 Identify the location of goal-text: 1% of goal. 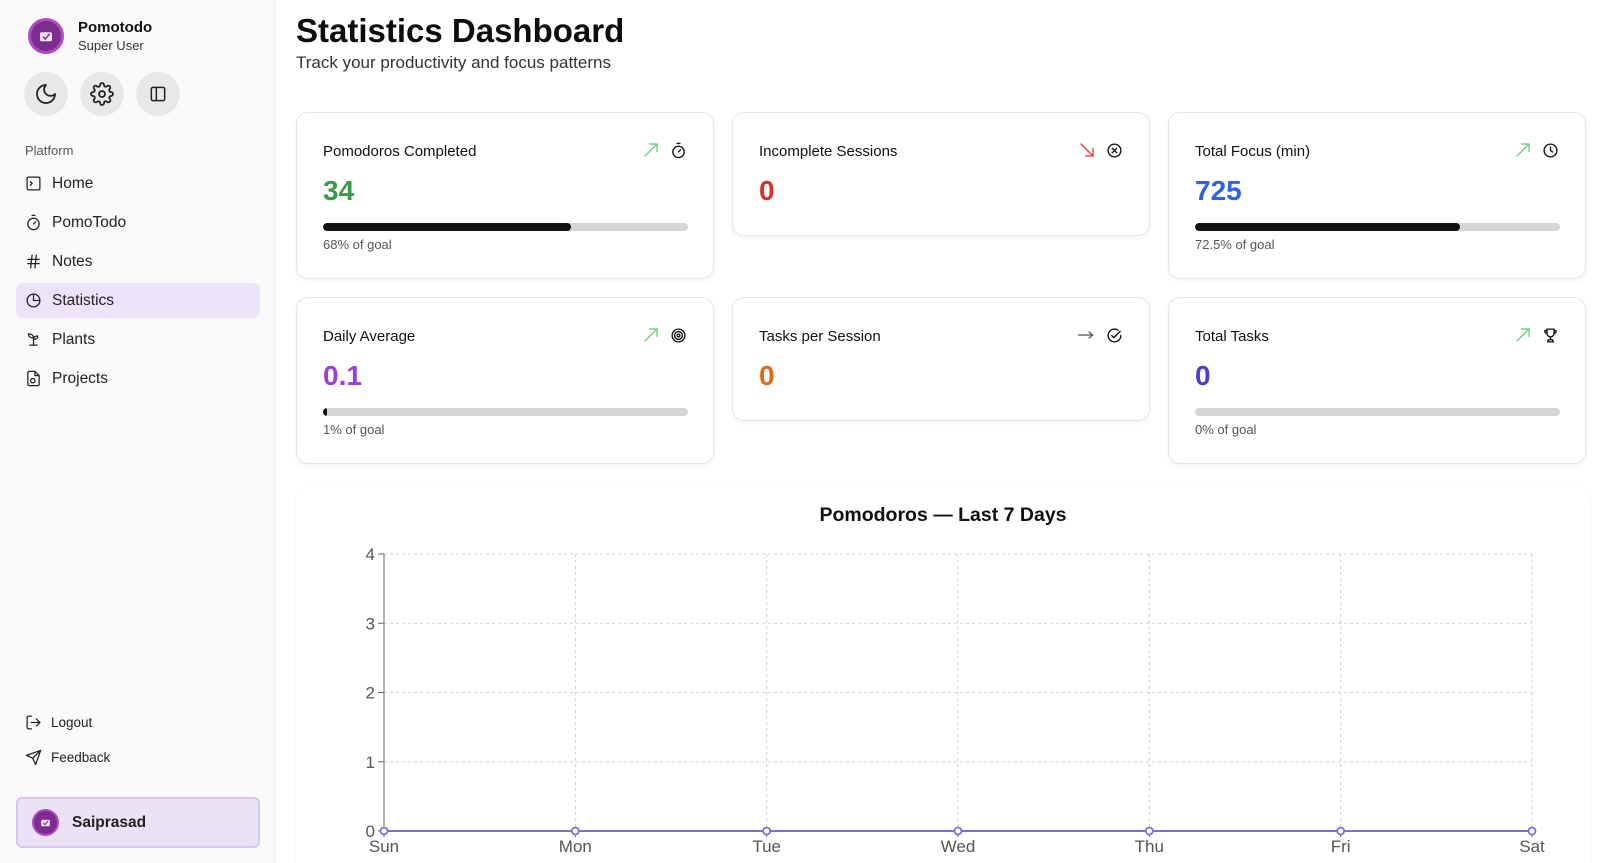
(354, 429).